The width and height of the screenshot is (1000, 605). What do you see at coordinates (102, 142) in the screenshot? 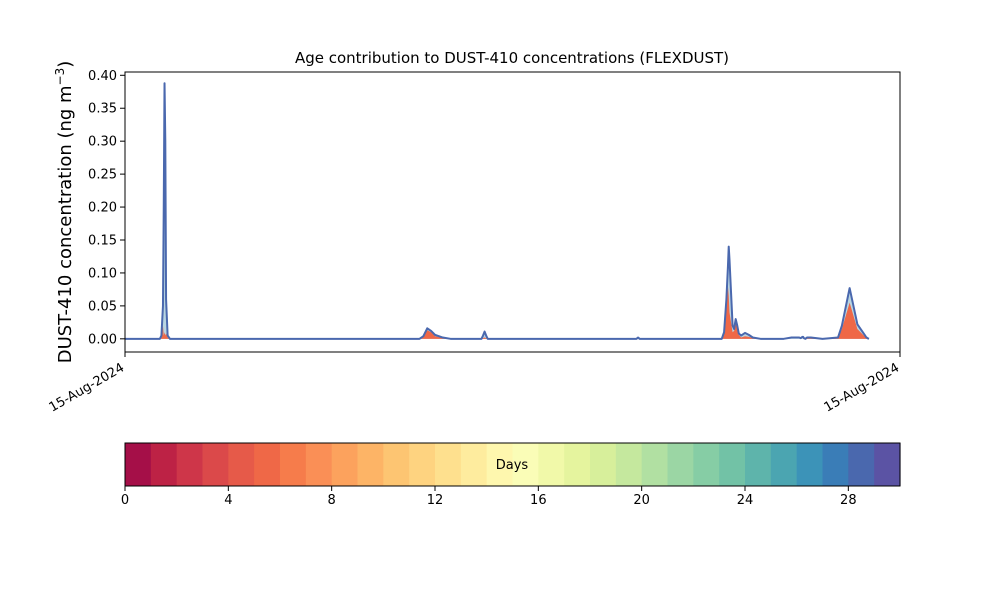
I see `y-tick-label: 0.30` at bounding box center [102, 142].